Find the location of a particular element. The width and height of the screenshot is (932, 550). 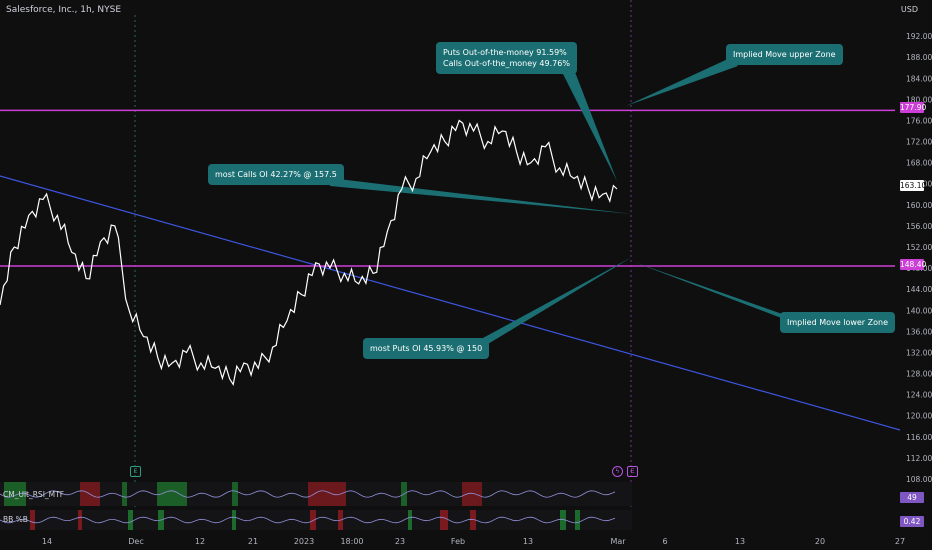

x-tick-label: Feb is located at coordinates (458, 541).